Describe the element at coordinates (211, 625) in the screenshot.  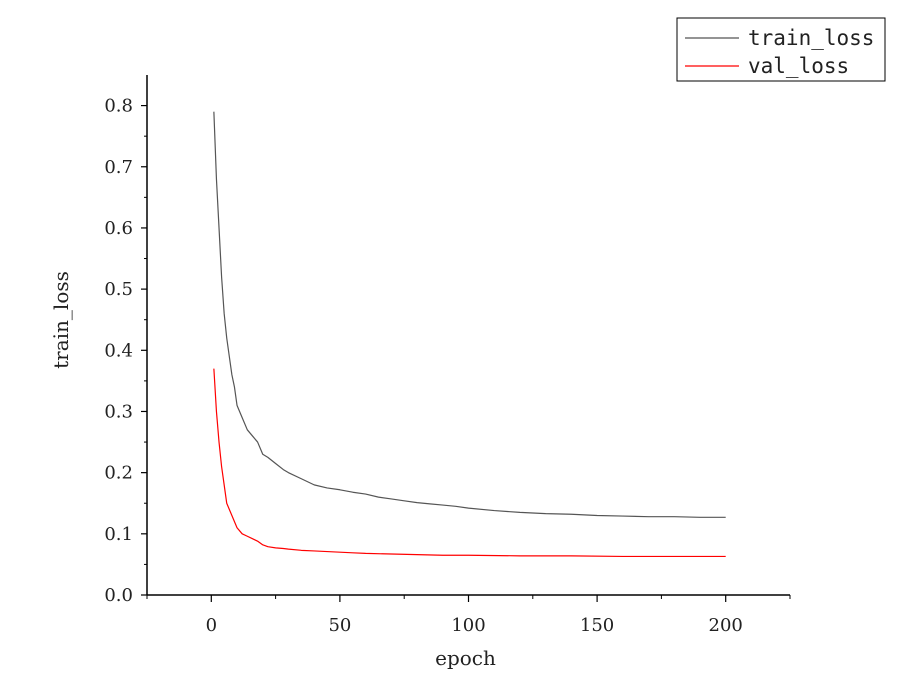
I see `x-tick-label: 0` at that location.